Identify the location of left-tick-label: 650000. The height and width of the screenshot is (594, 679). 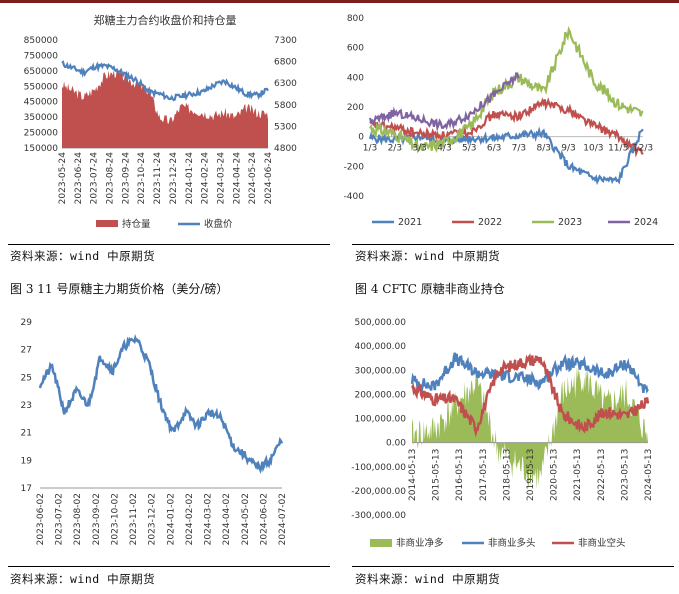
(41, 72).